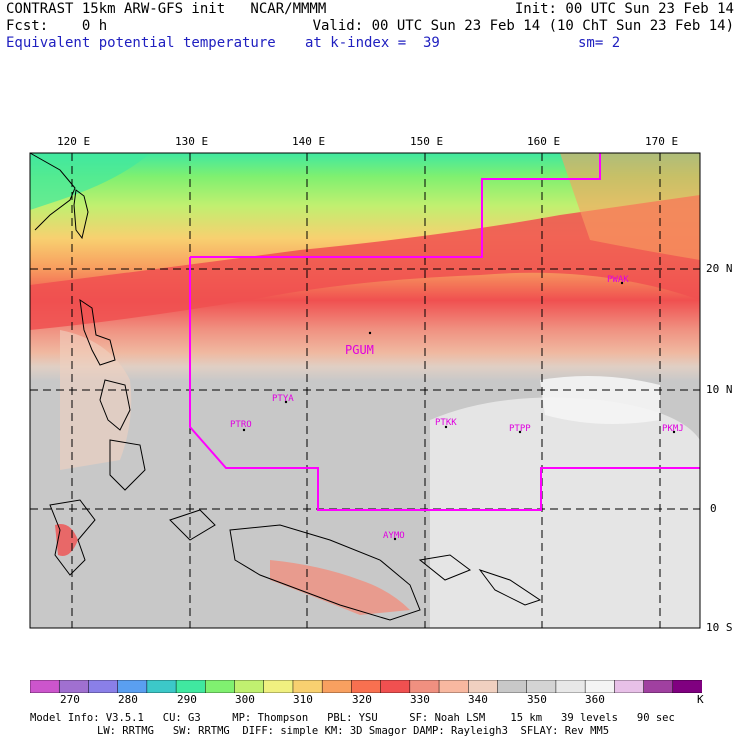 This screenshot has width=740, height=740. What do you see at coordinates (510, 587) in the screenshot?
I see `coastline-solomons` at bounding box center [510, 587].